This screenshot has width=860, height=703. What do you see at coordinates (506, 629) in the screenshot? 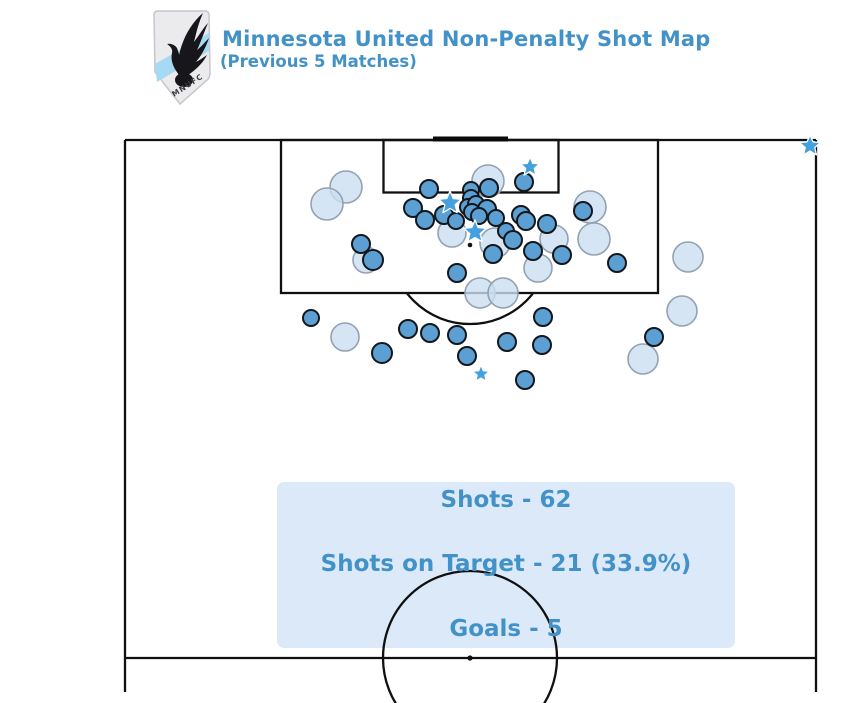
I see `stat-goals: Goals - 5` at bounding box center [506, 629].